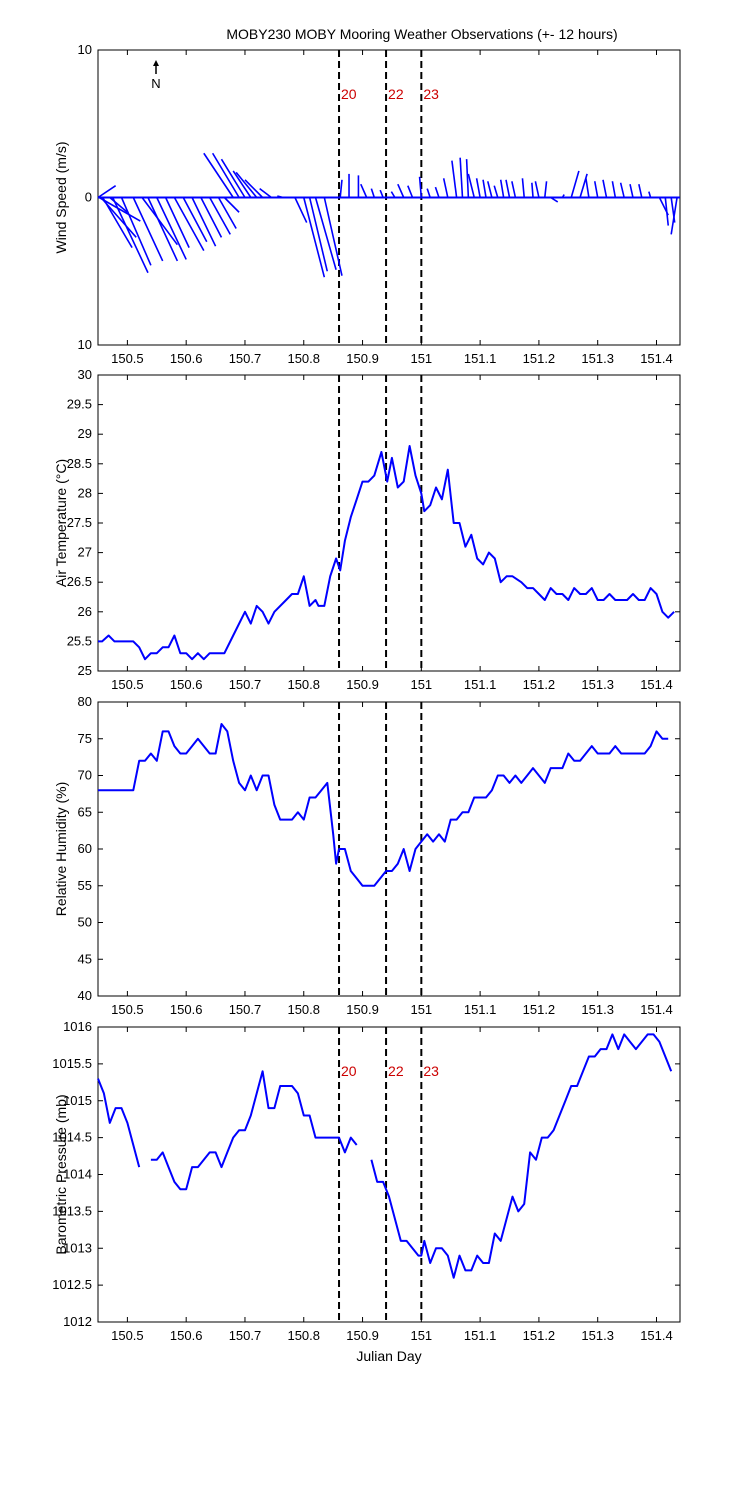 This screenshot has width=750, height=1500. I want to click on y-tick-label: 10, so click(85, 49).